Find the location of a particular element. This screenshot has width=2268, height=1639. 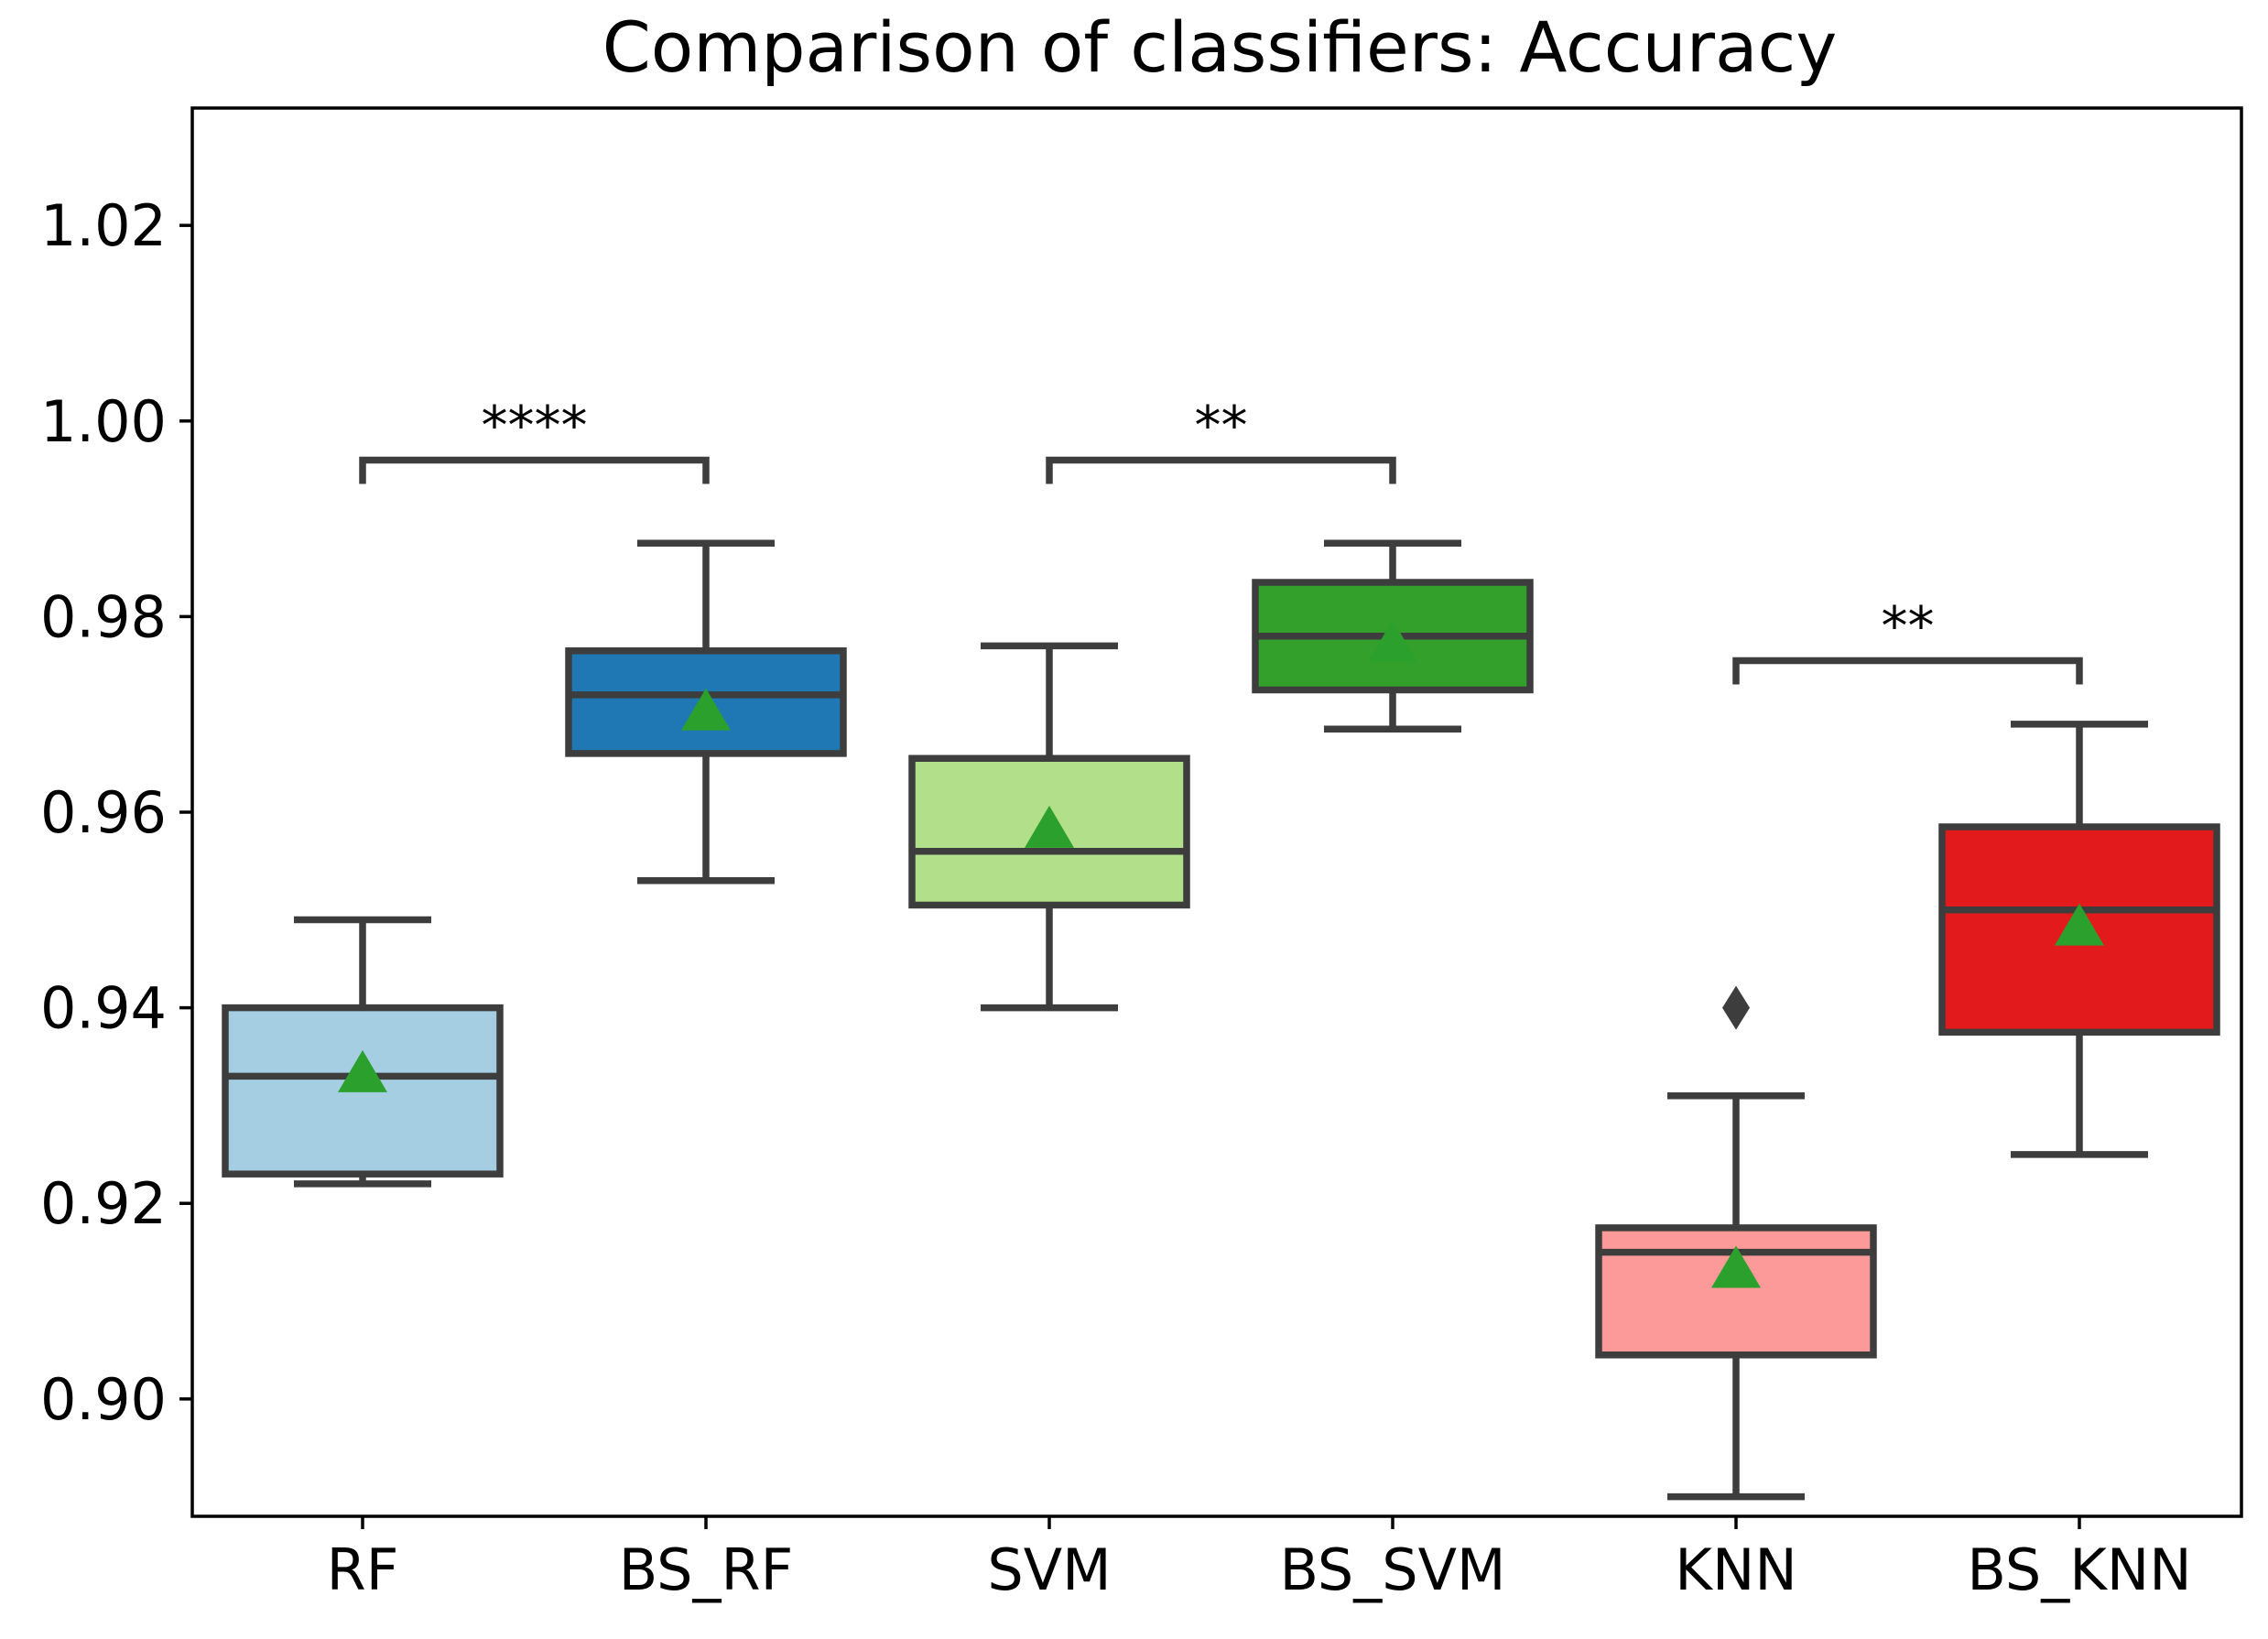

y-tick-label: 0.92 is located at coordinates (104, 1203).